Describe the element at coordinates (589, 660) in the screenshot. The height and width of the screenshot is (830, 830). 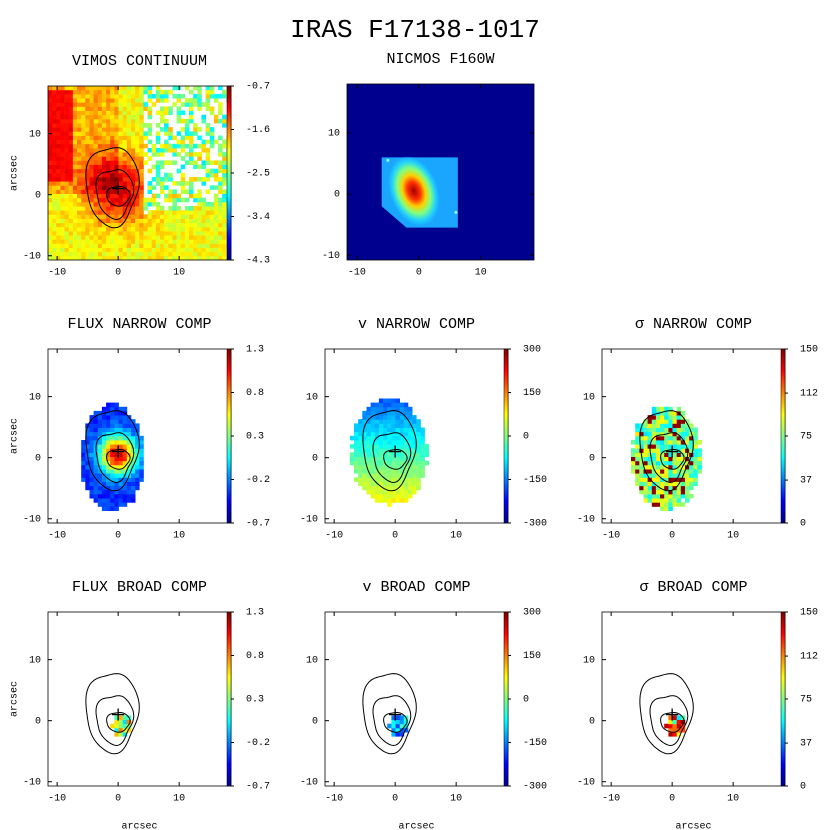
I see `y-tick-label: 10` at that location.